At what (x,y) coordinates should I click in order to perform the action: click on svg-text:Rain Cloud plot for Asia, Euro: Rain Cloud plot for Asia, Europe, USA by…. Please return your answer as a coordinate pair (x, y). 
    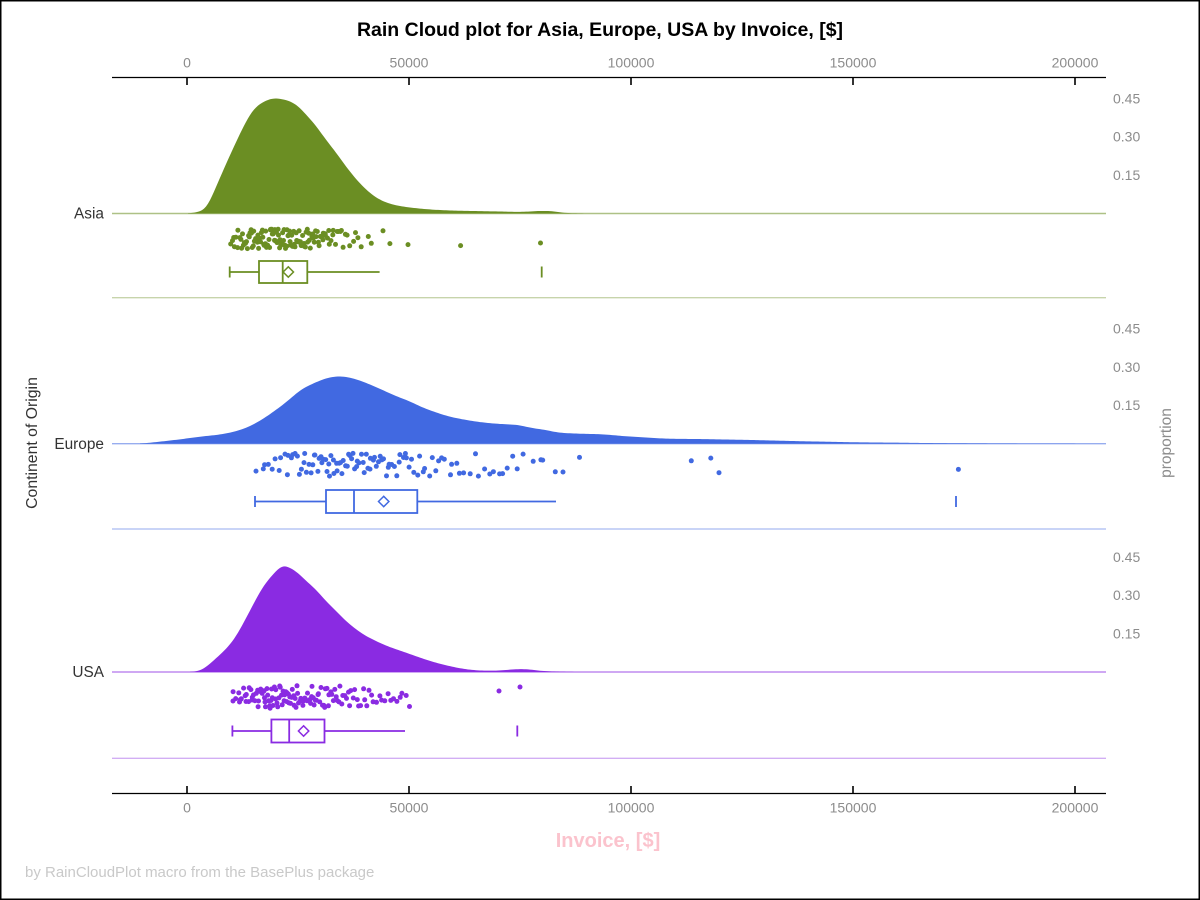
    Looking at the image, I should click on (600, 30).